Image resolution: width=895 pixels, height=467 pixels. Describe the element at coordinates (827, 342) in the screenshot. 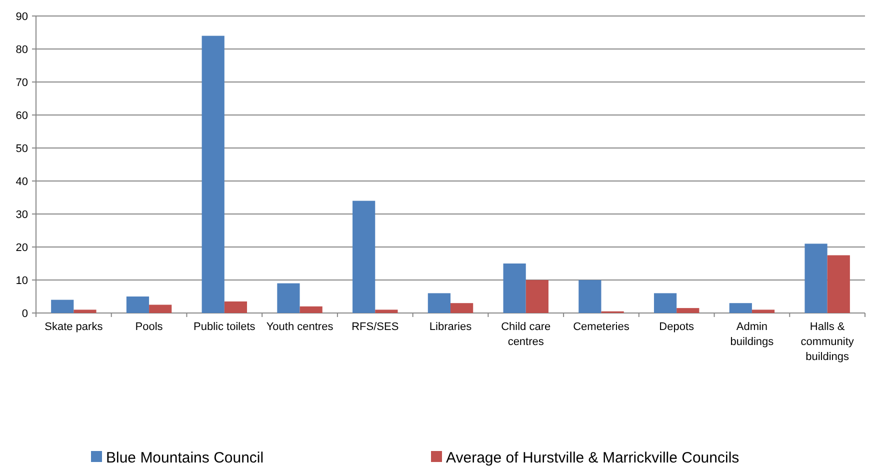

I see `x-tick-label: Halls & community buildings` at that location.